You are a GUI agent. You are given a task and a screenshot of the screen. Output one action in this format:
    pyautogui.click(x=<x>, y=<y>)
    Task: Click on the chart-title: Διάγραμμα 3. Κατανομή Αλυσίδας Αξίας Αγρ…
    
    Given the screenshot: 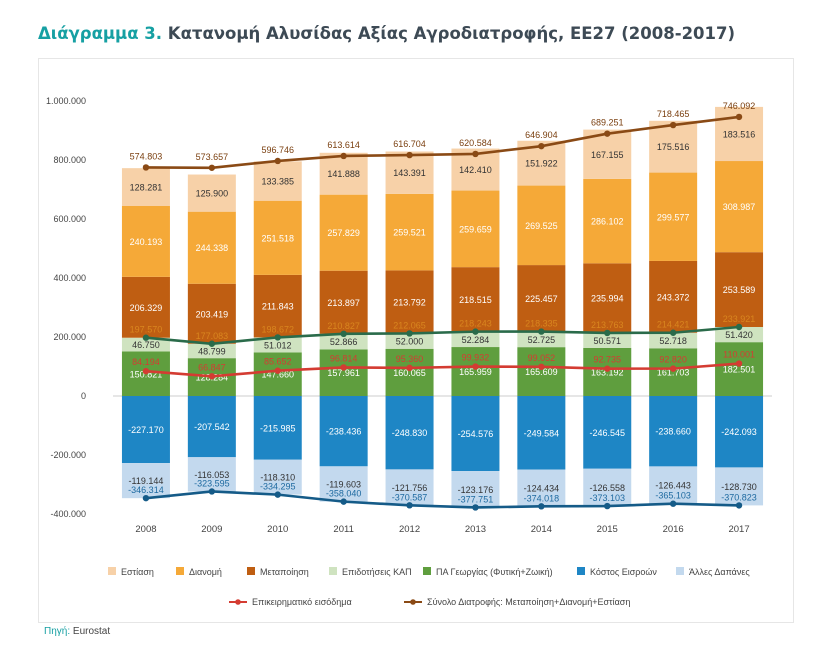 What is the action you would take?
    pyautogui.click(x=386, y=33)
    